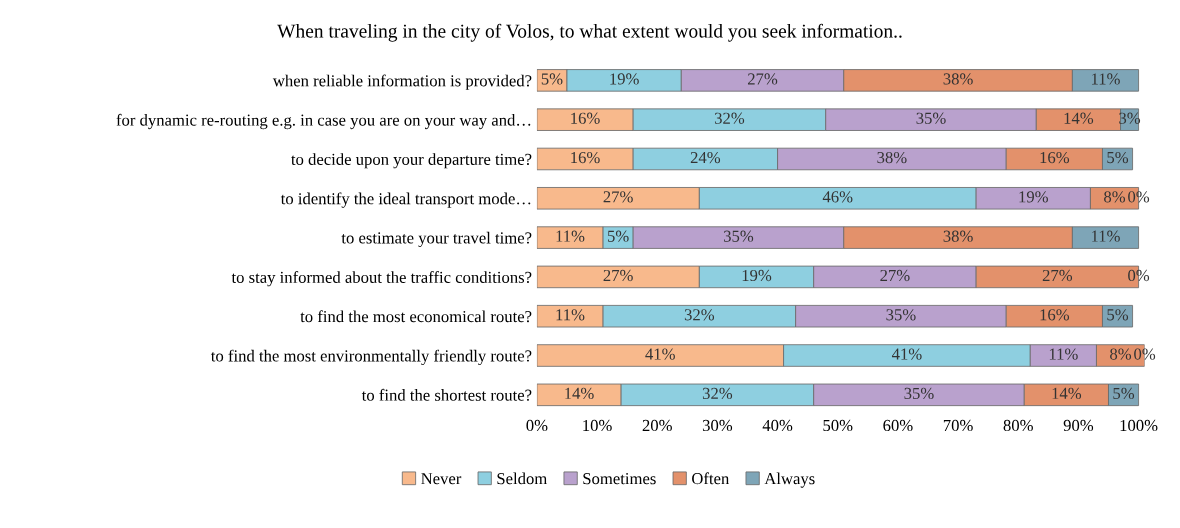  Describe the element at coordinates (597, 425) in the screenshot. I see `x-tick-label: 10%` at that location.